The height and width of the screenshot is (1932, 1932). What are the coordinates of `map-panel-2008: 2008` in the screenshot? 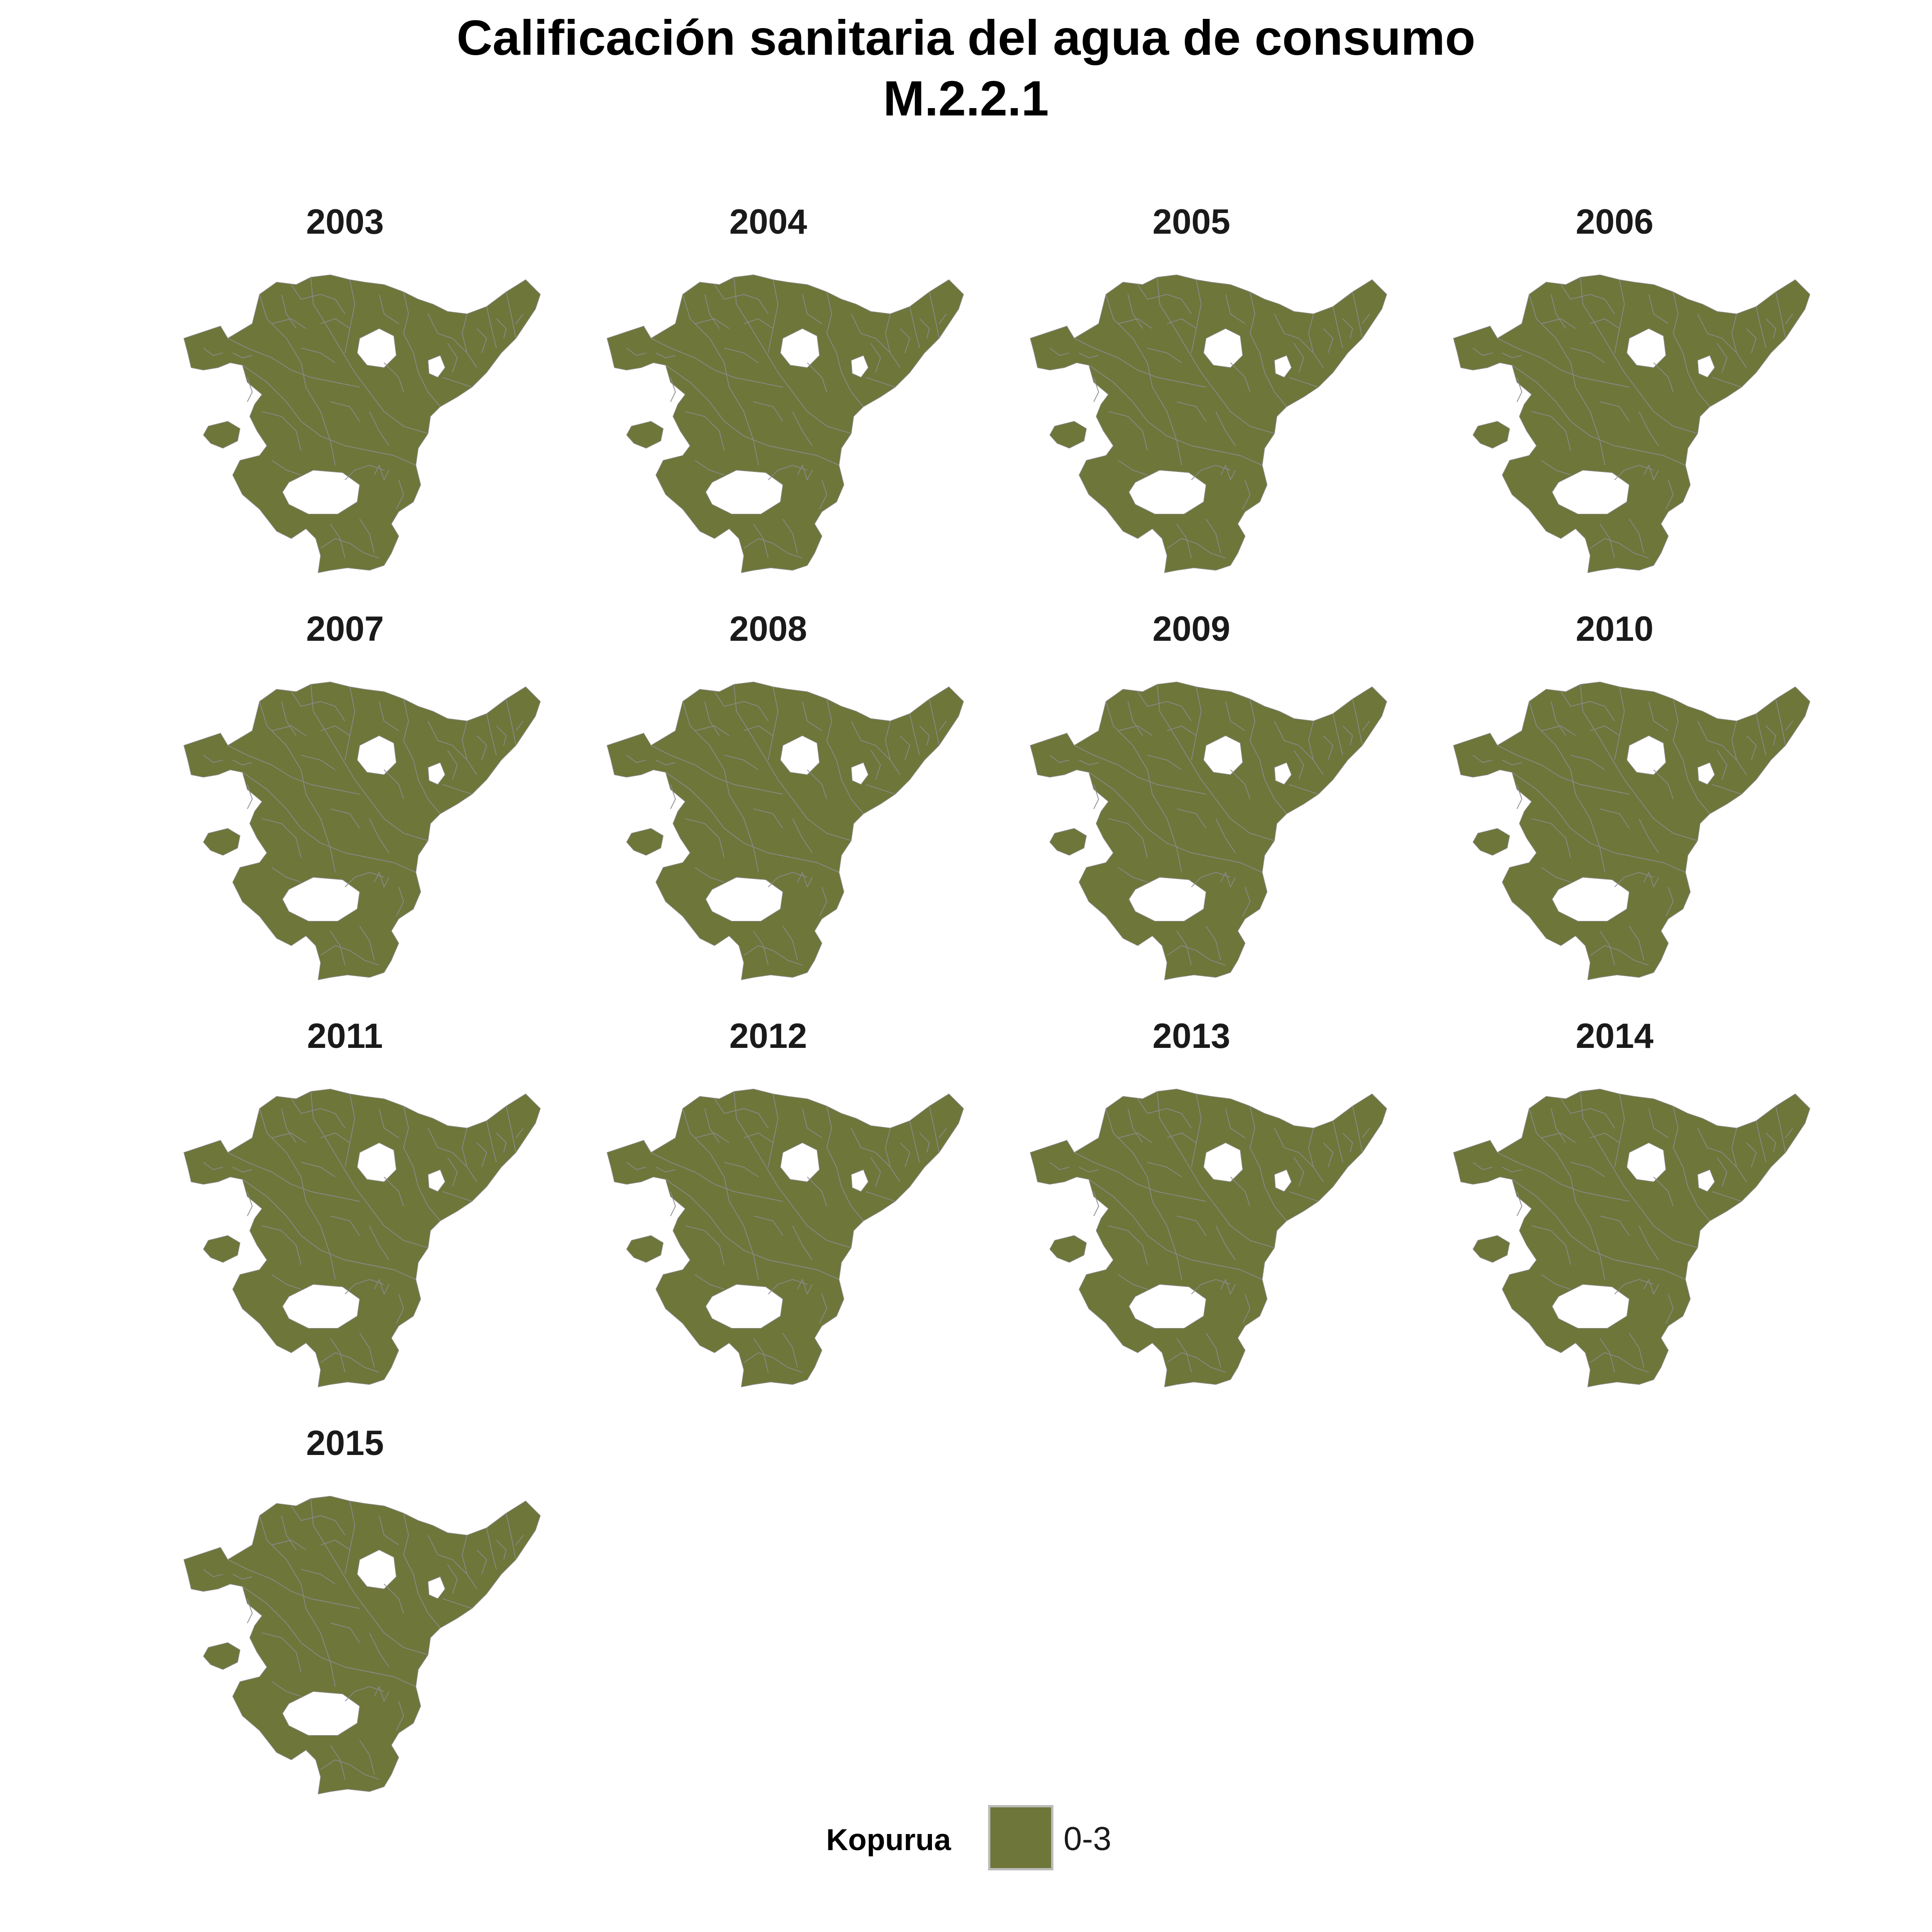 It's located at (768, 796).